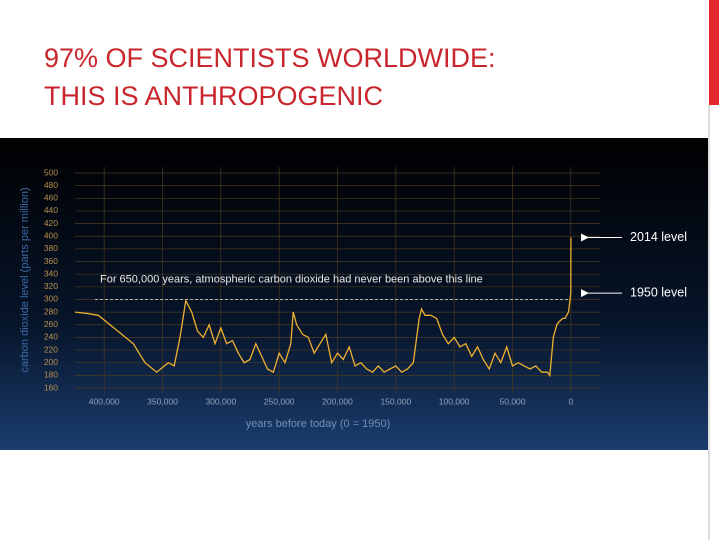  Describe the element at coordinates (395, 401) in the screenshot. I see `x-tick-label: 150,000` at that location.